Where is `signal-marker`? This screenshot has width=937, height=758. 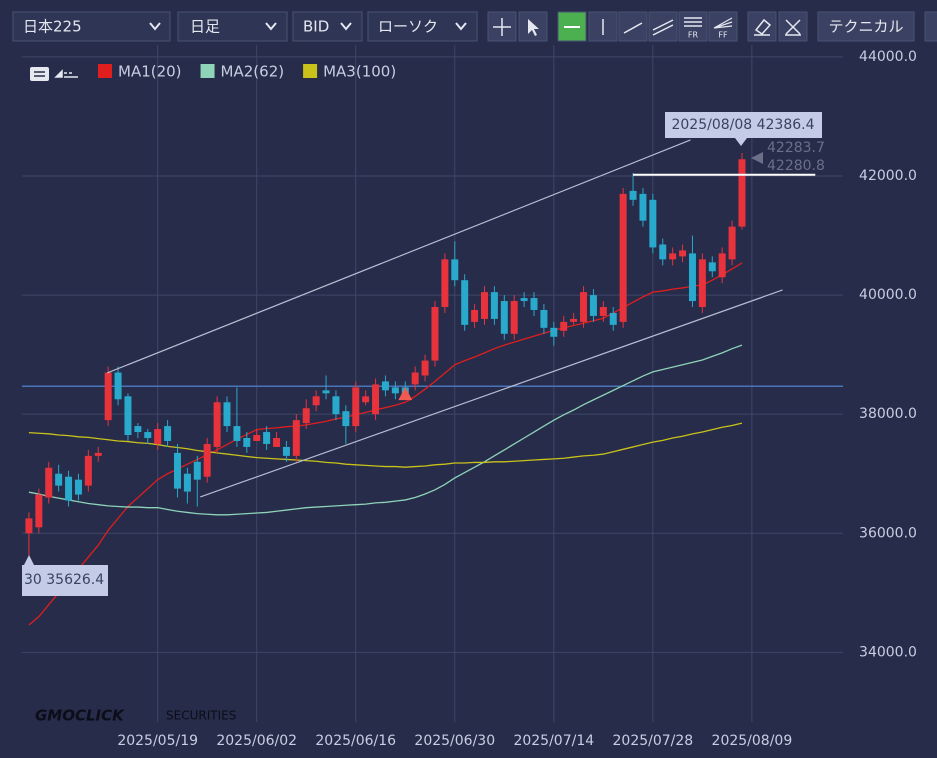 signal-marker is located at coordinates (405, 394).